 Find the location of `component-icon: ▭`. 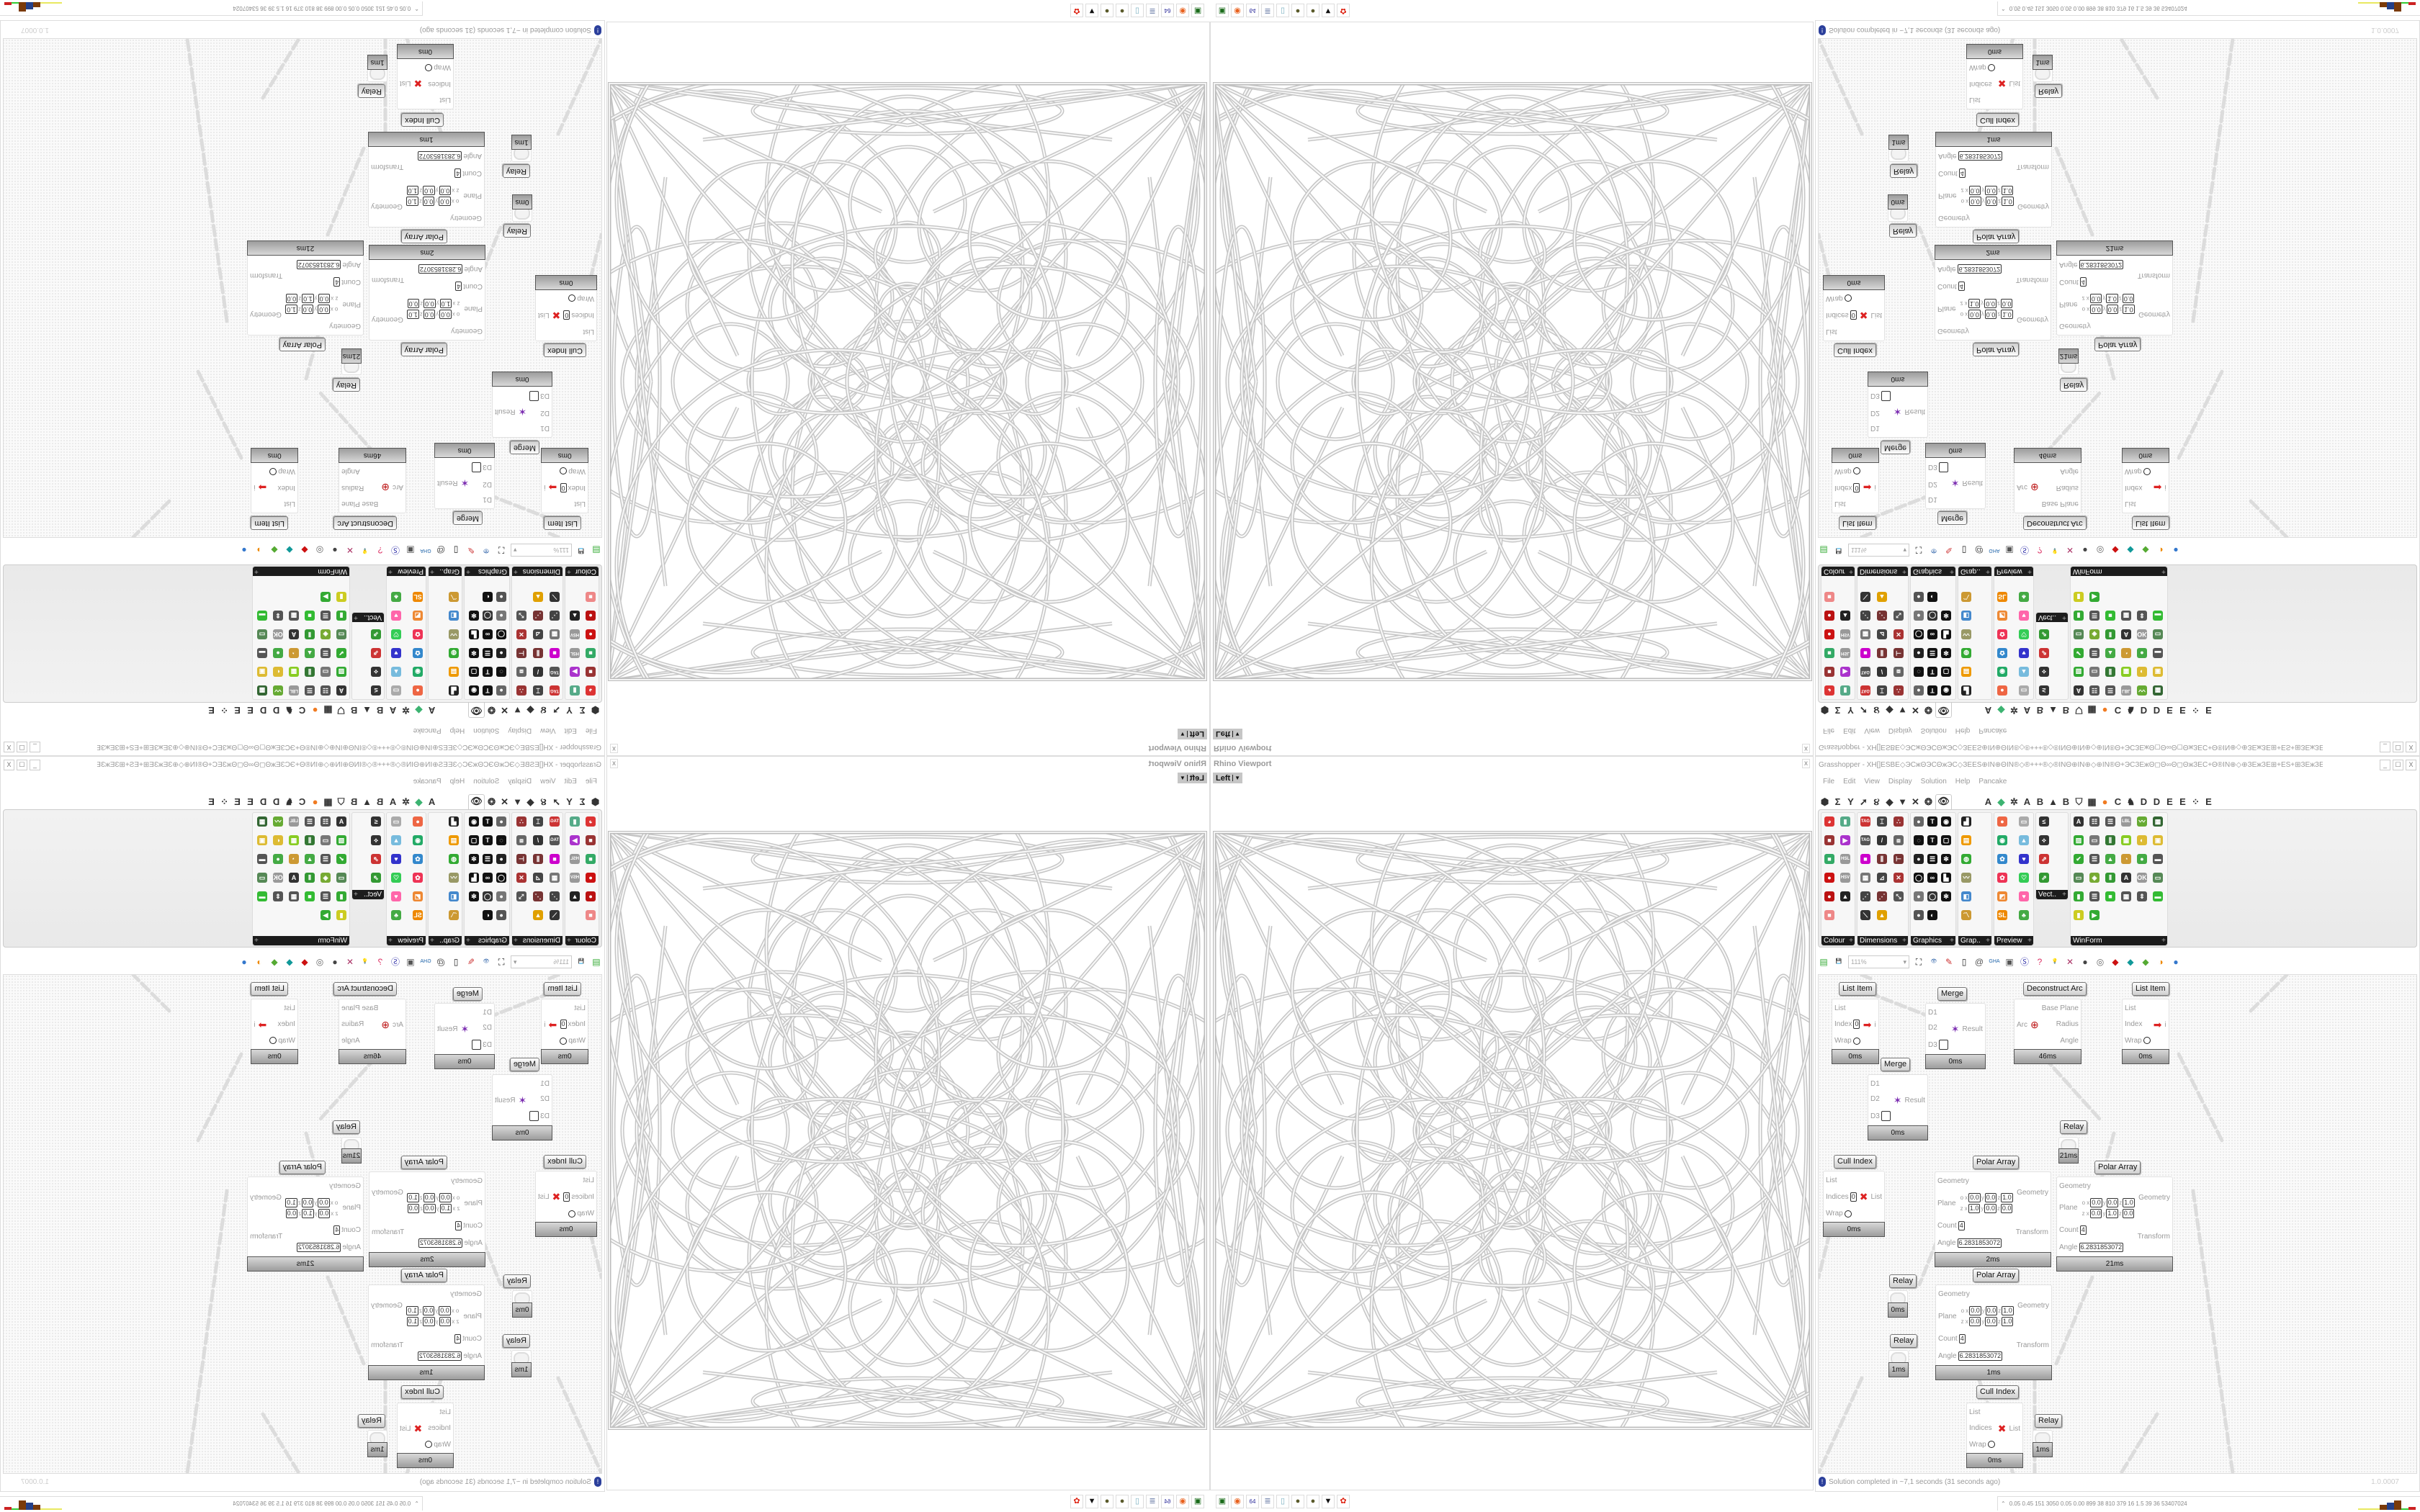

component-icon: ▭ is located at coordinates (341, 634).